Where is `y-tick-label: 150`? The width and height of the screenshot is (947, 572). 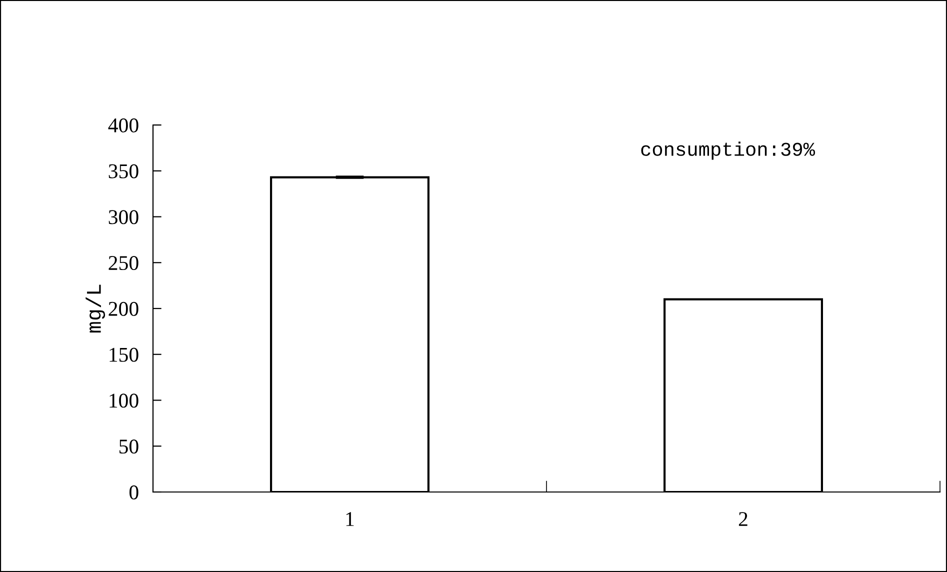 y-tick-label: 150 is located at coordinates (124, 355).